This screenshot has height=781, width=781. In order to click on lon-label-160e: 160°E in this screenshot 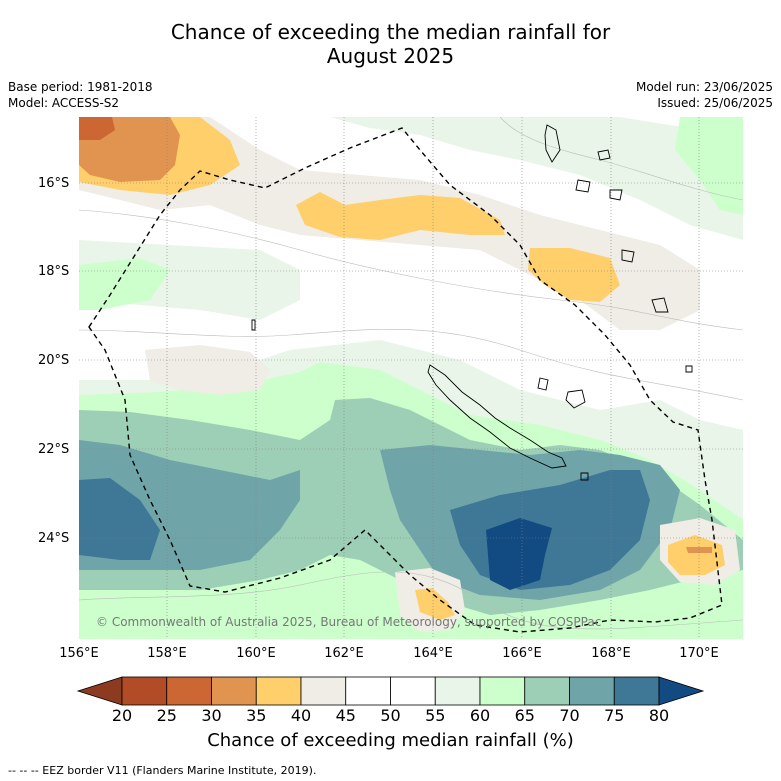, I will do `click(256, 653)`.